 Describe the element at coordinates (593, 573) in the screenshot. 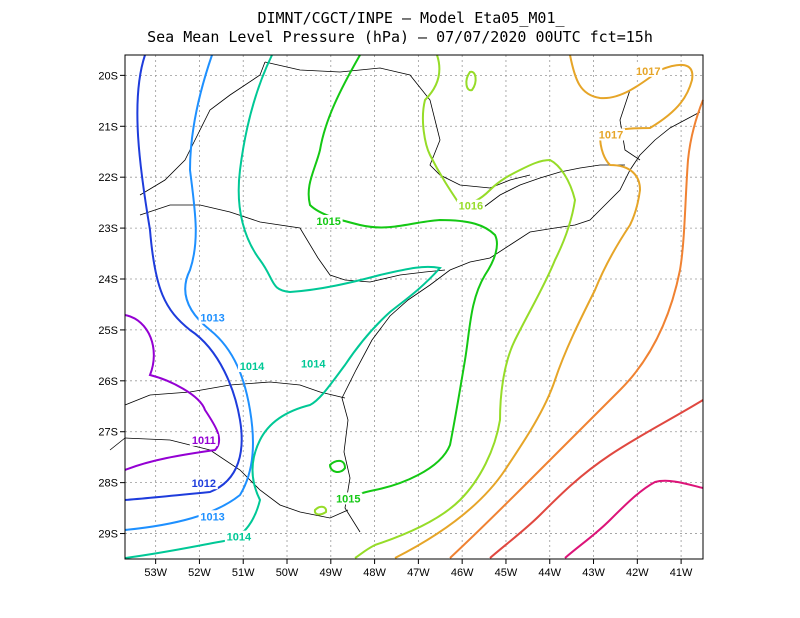

I see `lon-tick-label: 43W` at that location.